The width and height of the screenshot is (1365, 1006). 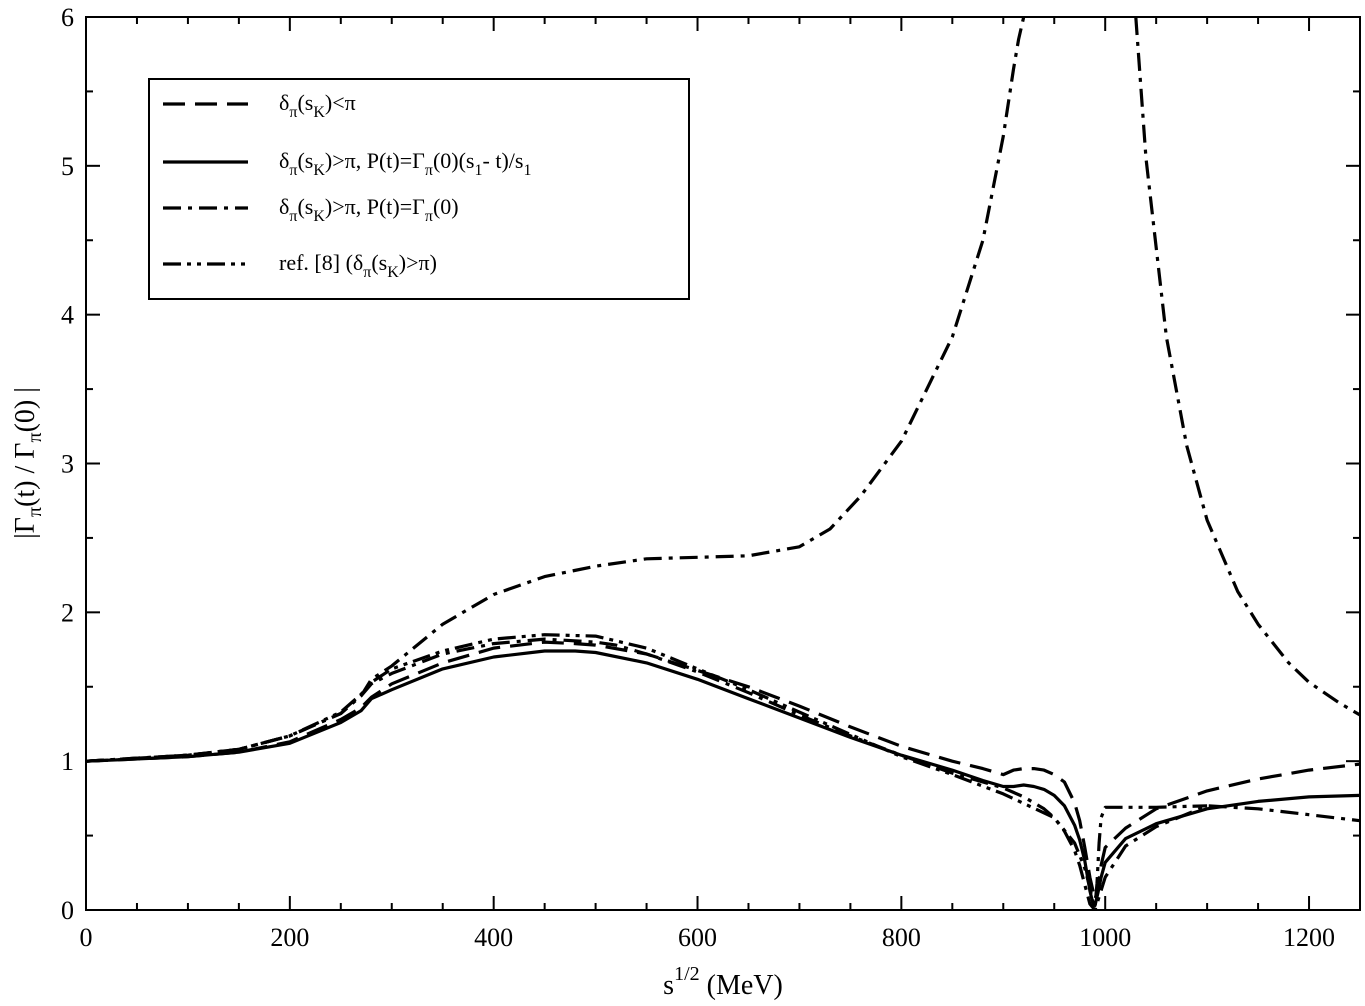 What do you see at coordinates (67, 464) in the screenshot?
I see `y-tick-label: 3` at bounding box center [67, 464].